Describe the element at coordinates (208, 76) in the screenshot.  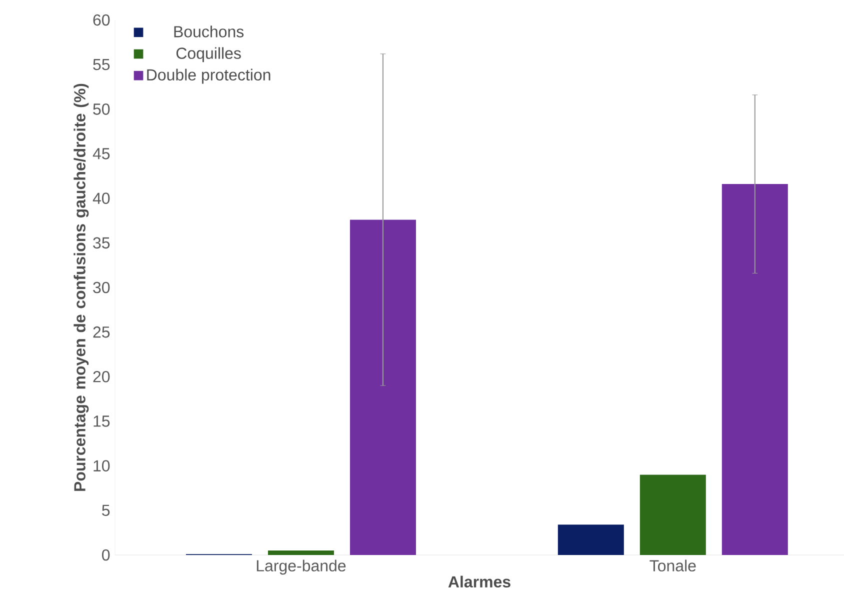
I see `legend-label: Double protection` at that location.